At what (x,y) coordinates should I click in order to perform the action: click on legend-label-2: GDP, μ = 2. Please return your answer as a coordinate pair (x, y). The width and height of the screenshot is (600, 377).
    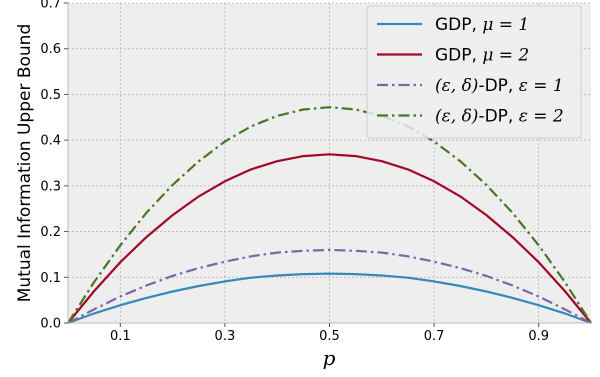
    Looking at the image, I should click on (482, 56).